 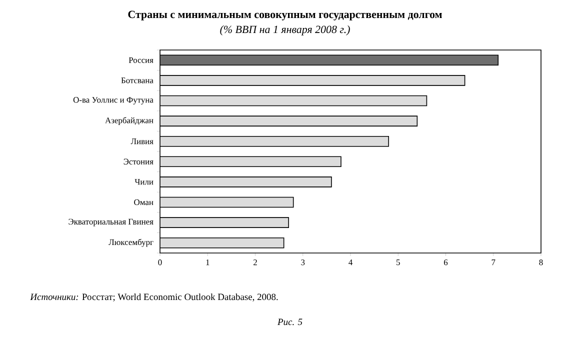 What do you see at coordinates (137, 81) in the screenshot?
I see `y-tick-label: Ботсвана` at bounding box center [137, 81].